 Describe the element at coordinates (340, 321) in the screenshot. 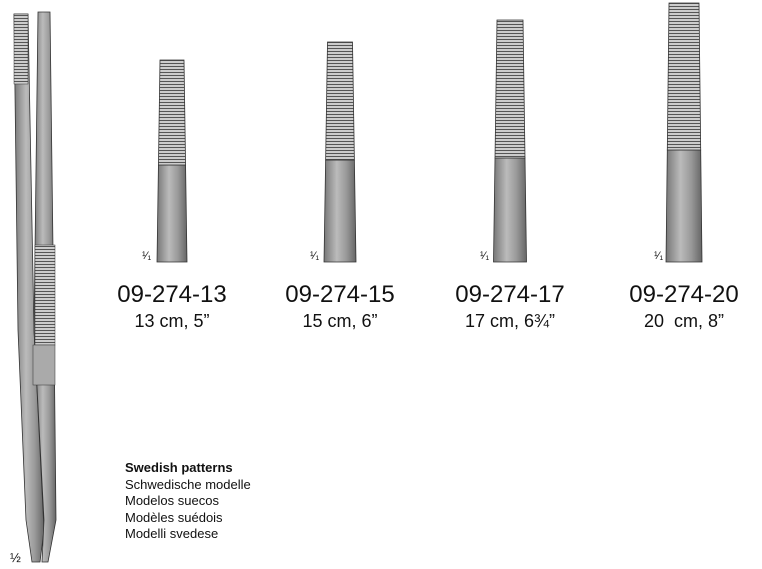

I see `item-size: 15 cm, 6”` at that location.